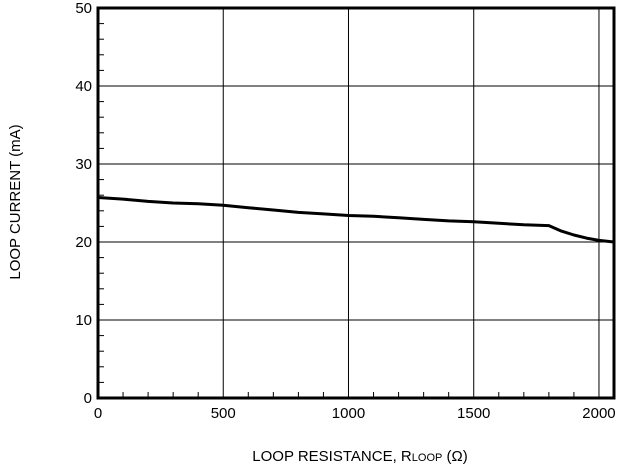 This screenshot has width=632, height=474. What do you see at coordinates (83, 242) in the screenshot?
I see `y-tick-label: 20` at bounding box center [83, 242].